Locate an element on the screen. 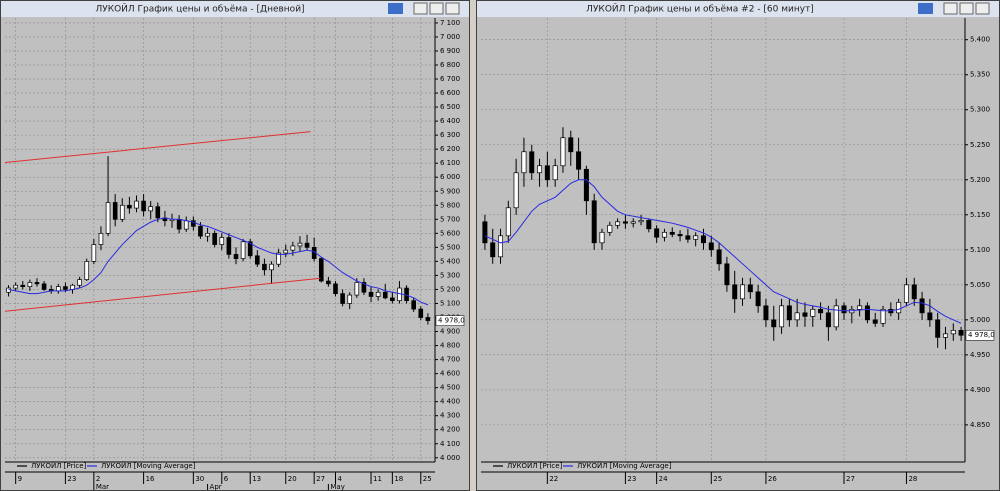 This screenshot has width=1000, height=491. title-bar is located at coordinates (738, 9).